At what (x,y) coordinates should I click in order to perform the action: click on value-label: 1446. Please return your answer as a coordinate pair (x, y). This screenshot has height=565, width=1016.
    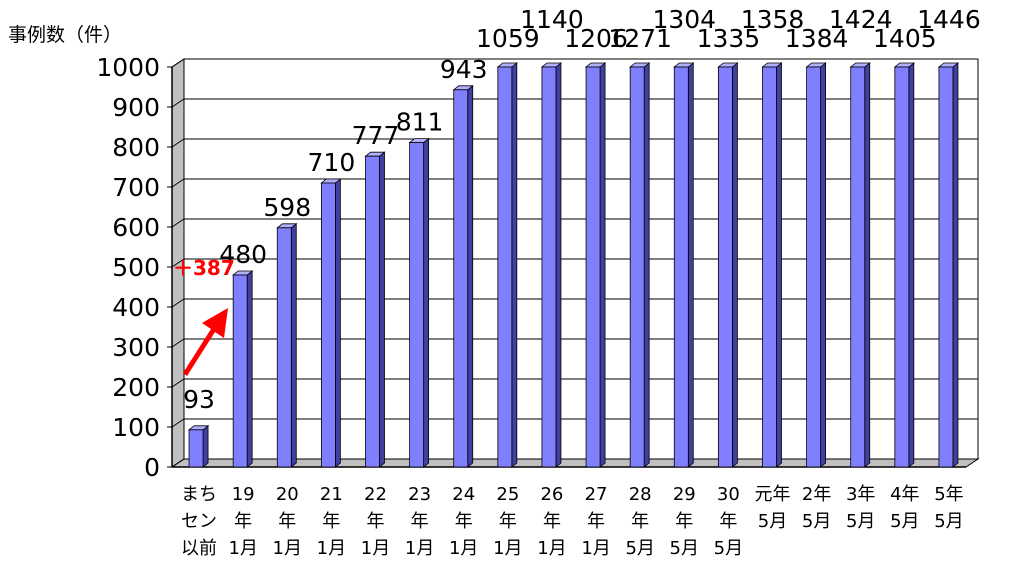
    Looking at the image, I should click on (949, 19).